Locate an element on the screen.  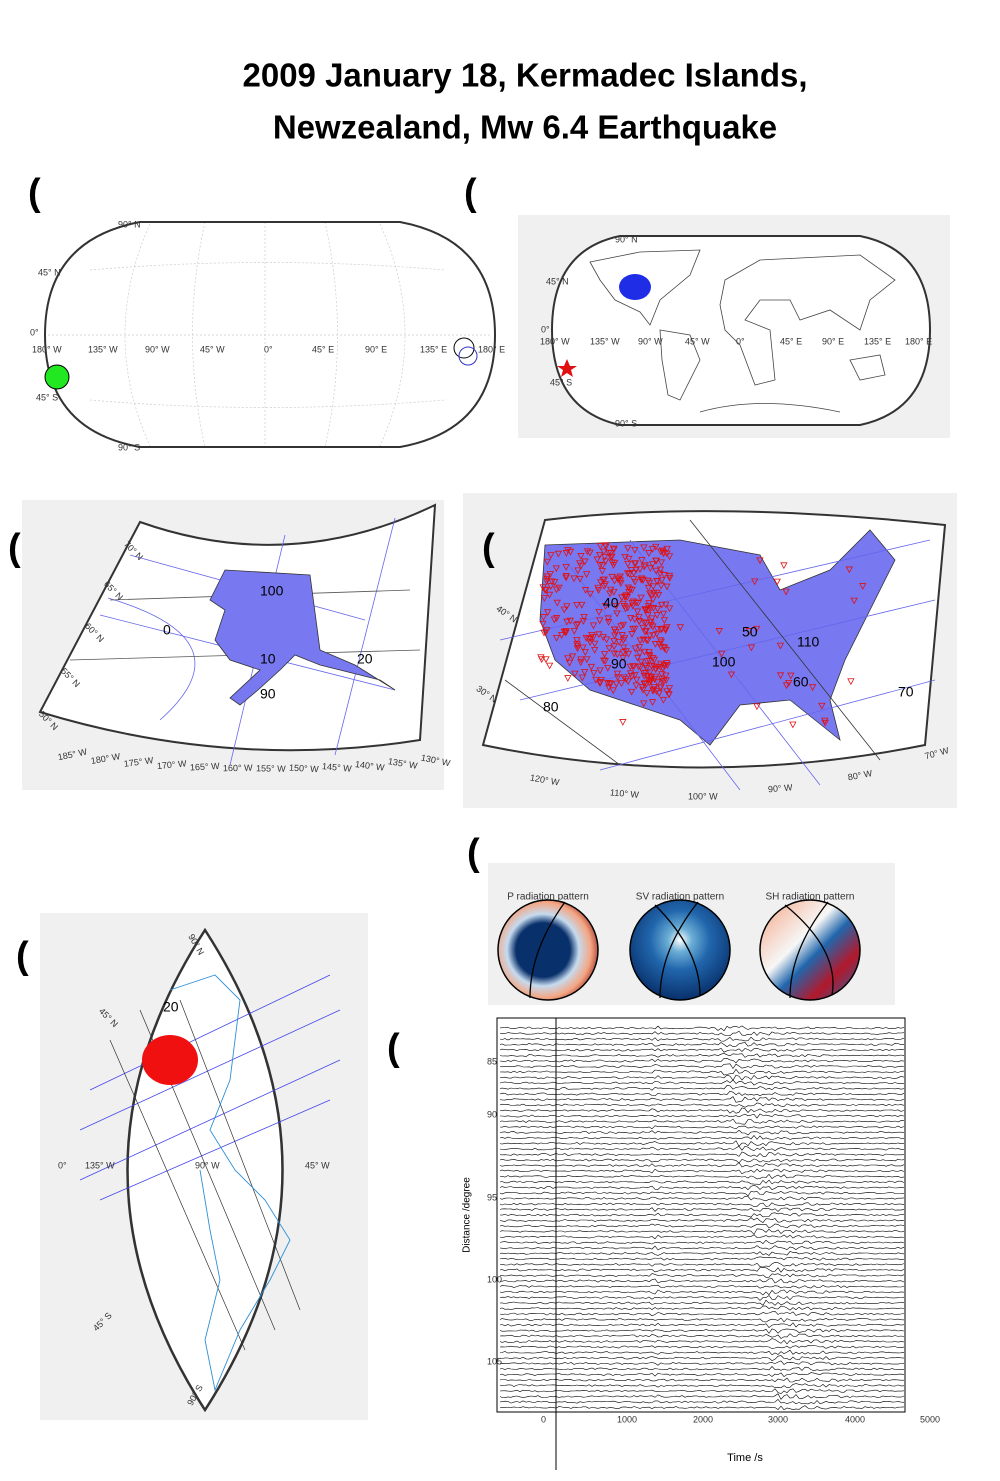
lon-label: 165° W is located at coordinates (205, 767).